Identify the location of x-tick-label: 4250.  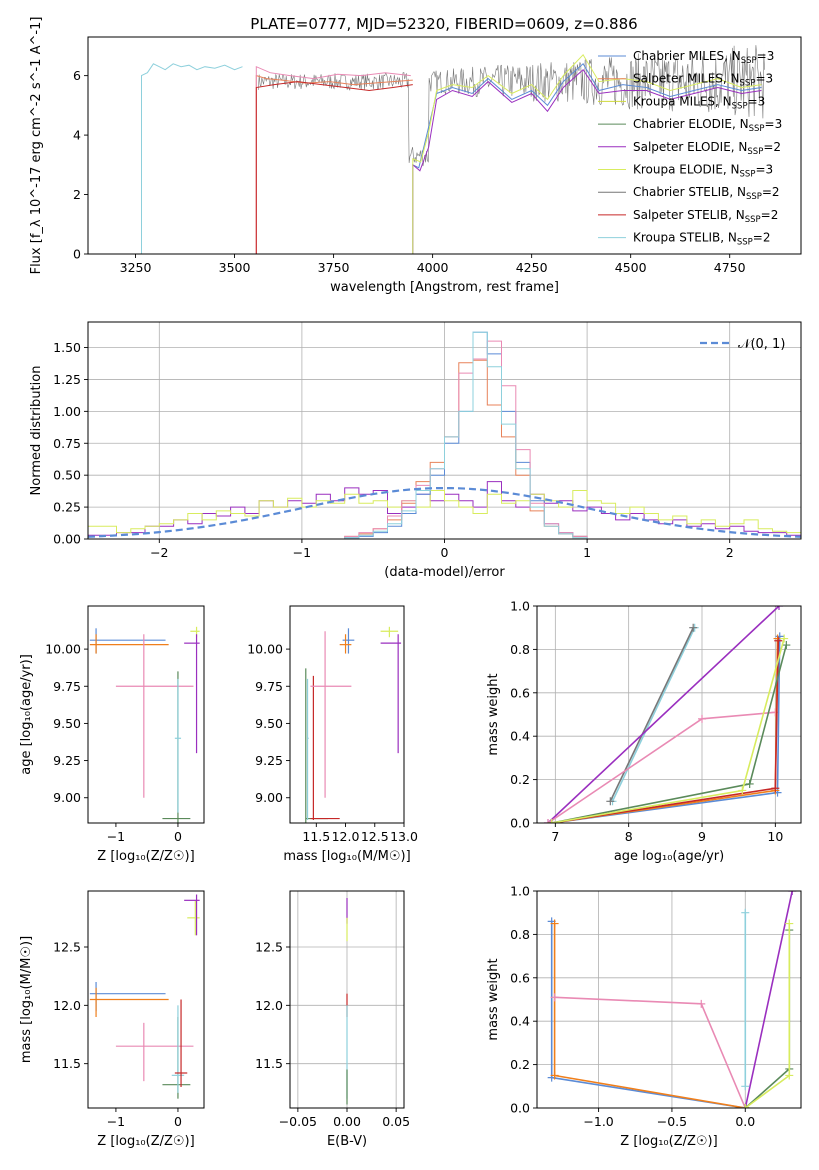
(532, 267).